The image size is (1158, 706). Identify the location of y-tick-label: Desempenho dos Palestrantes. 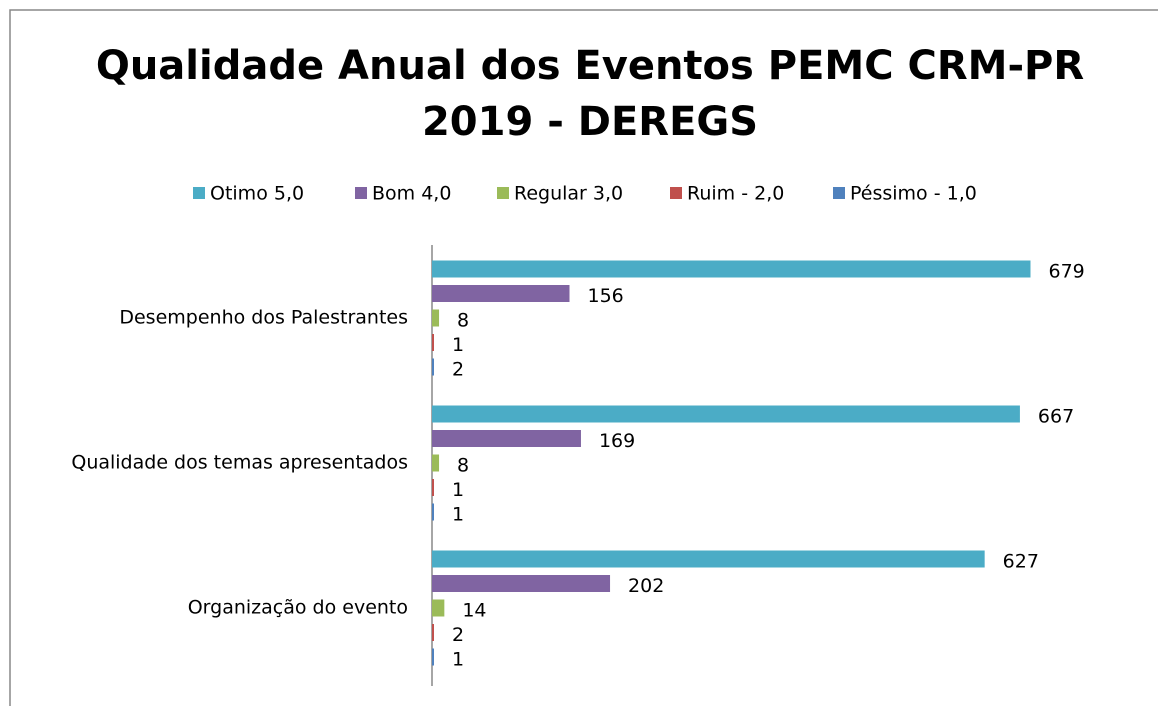
(263, 318).